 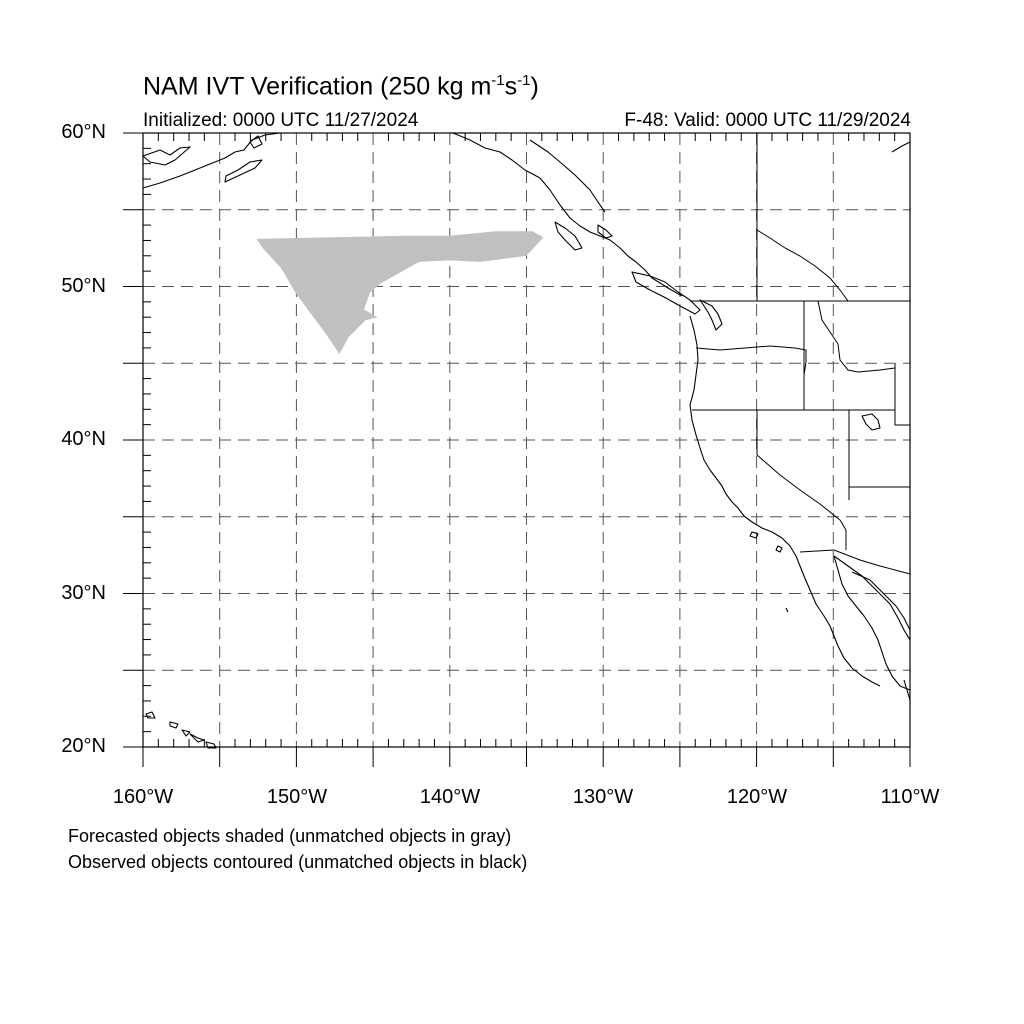 I want to click on lat-label-60: 60°N, so click(x=83, y=132).